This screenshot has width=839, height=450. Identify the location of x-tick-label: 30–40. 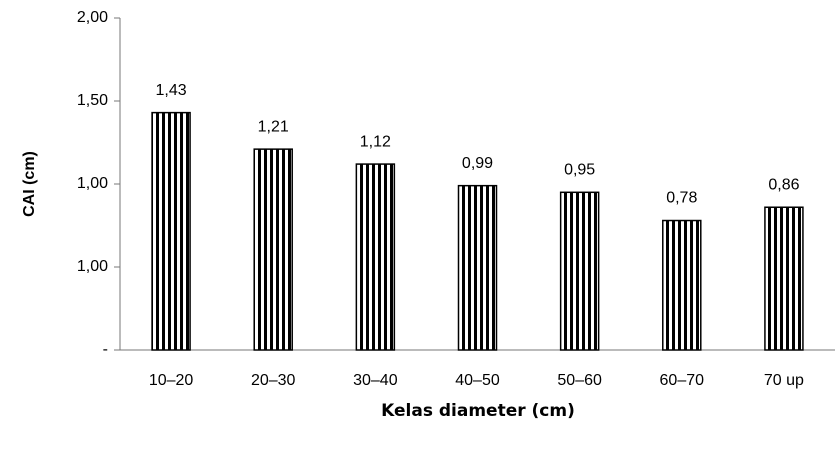
(375, 380).